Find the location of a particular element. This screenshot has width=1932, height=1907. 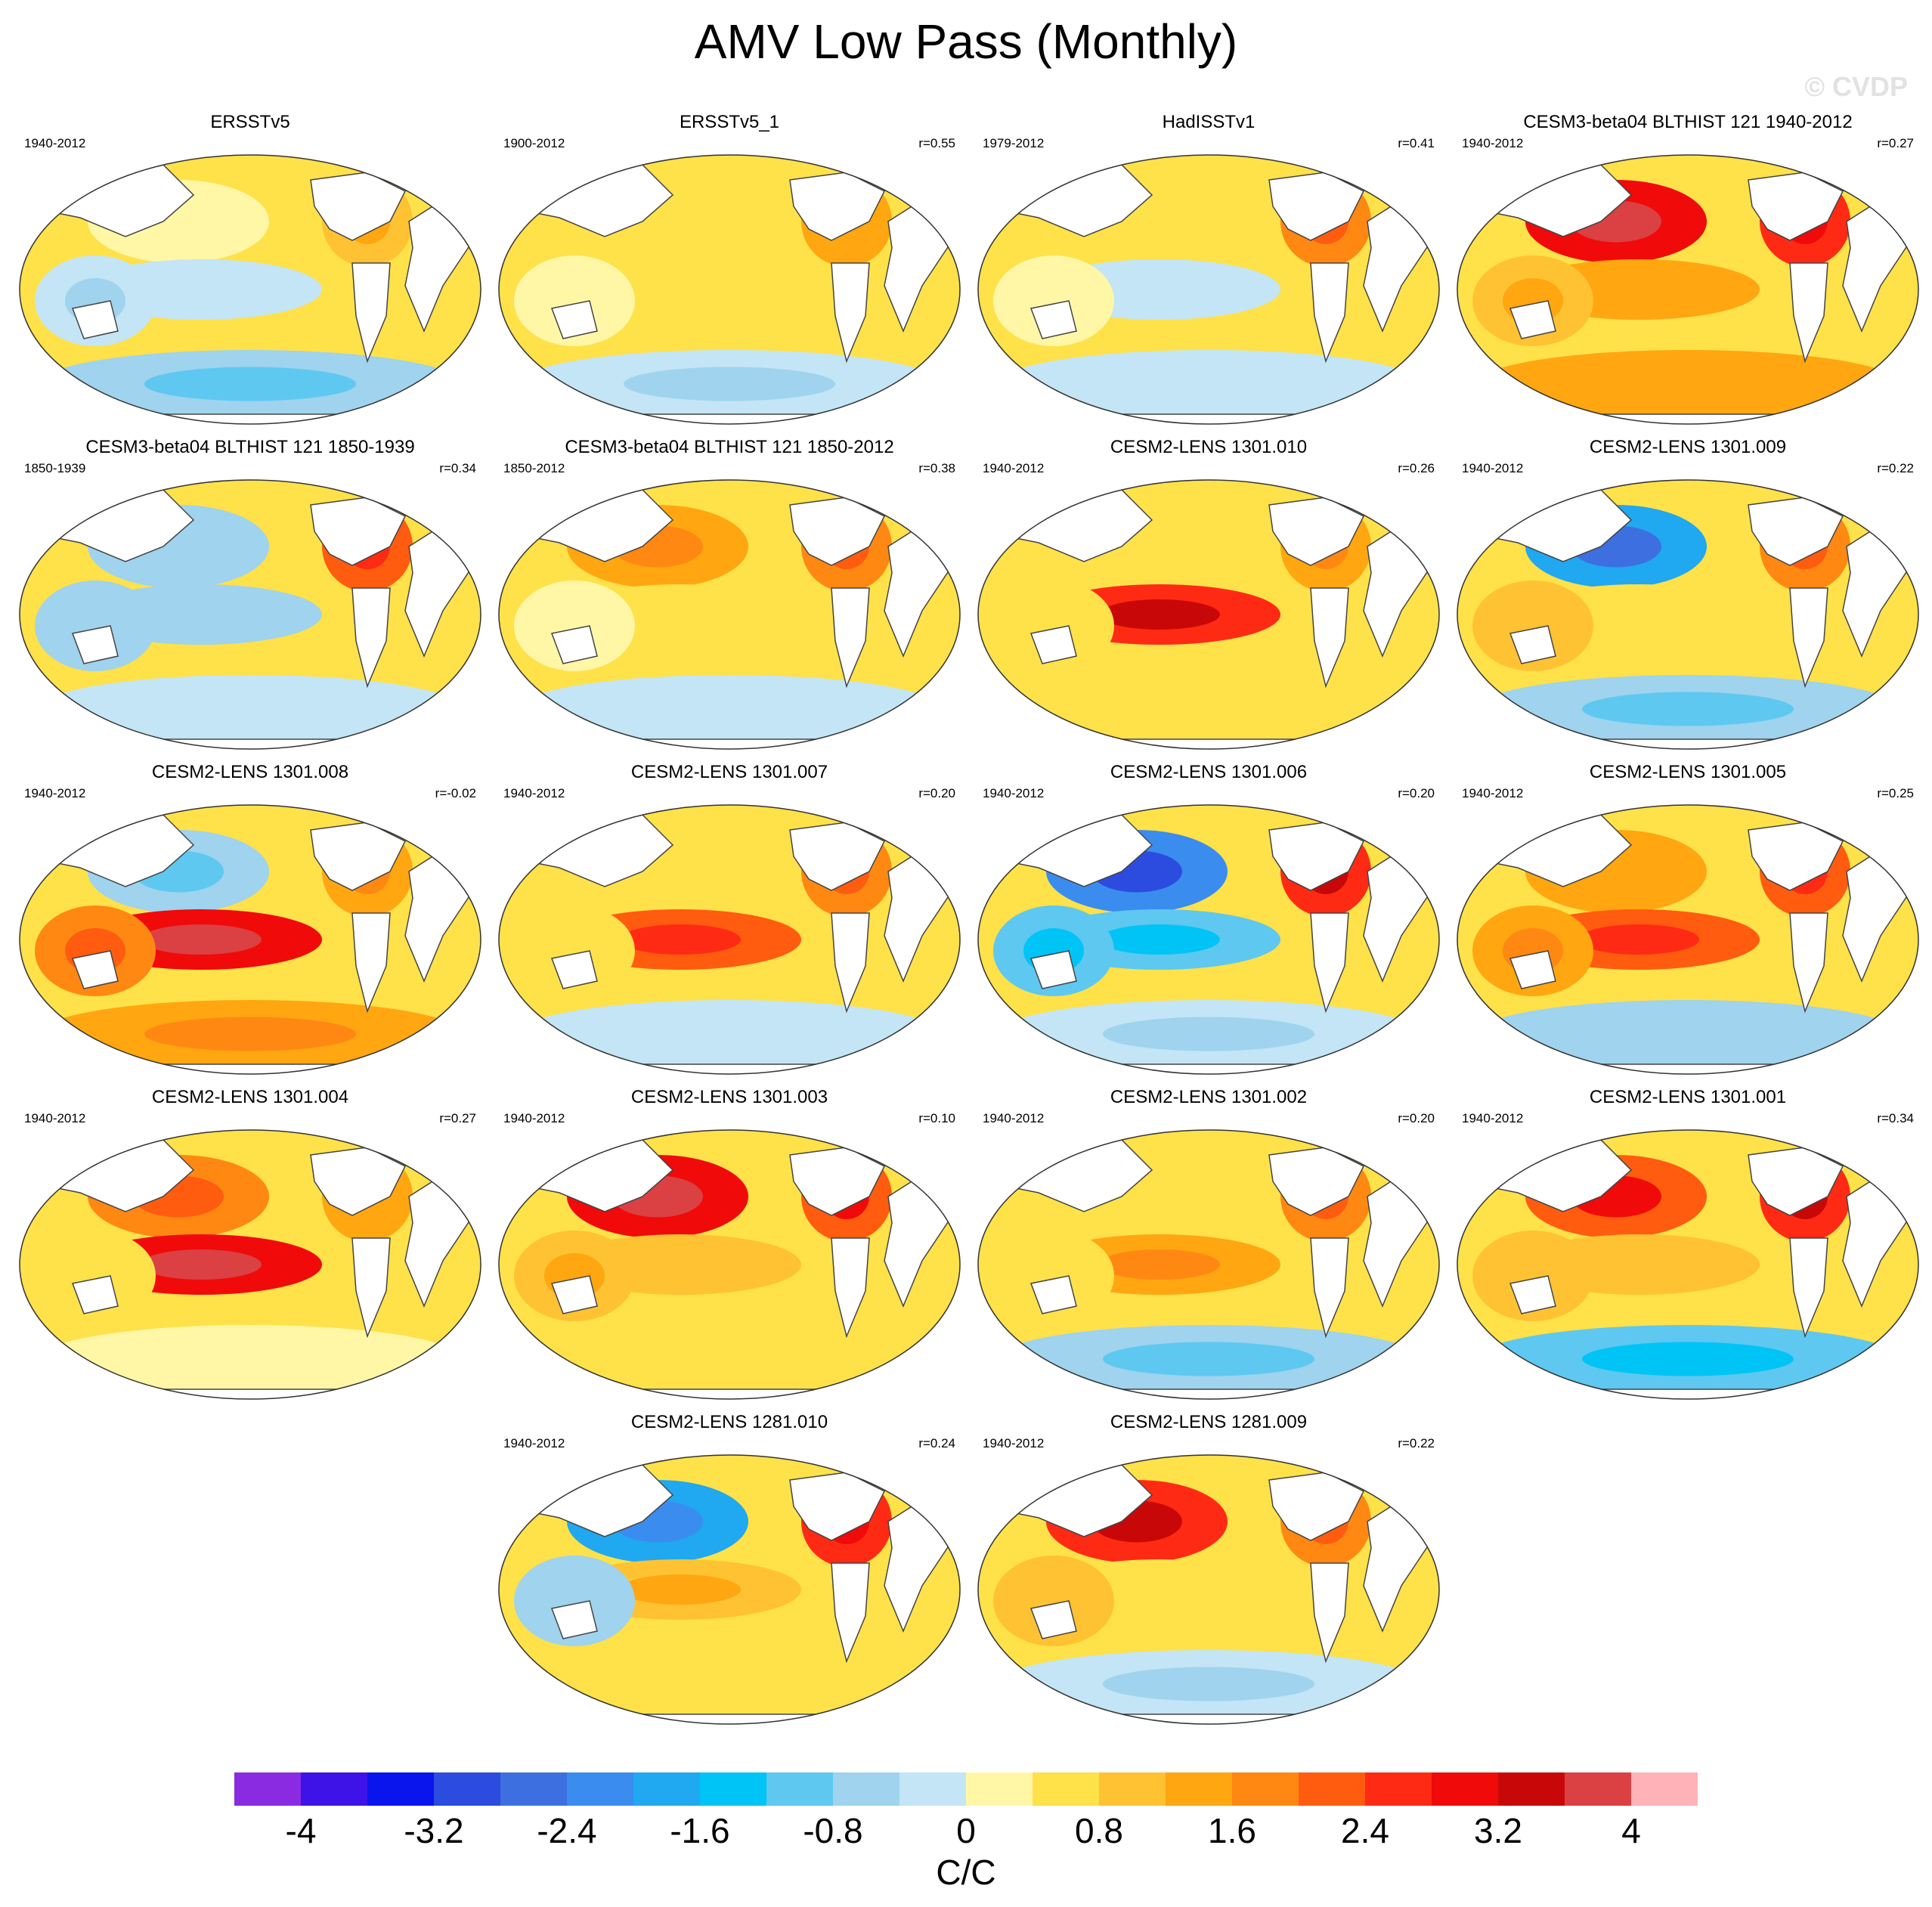

map-panel: CESM2-LENS 1301.003 1940-2012 r=0.10 is located at coordinates (729, 1246).